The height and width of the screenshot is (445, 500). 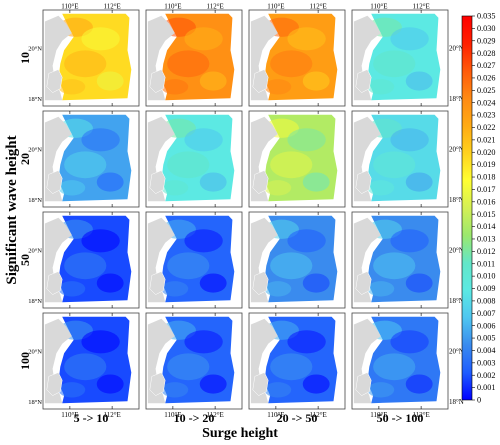 I want to click on row-label: 10, so click(x=25, y=58).